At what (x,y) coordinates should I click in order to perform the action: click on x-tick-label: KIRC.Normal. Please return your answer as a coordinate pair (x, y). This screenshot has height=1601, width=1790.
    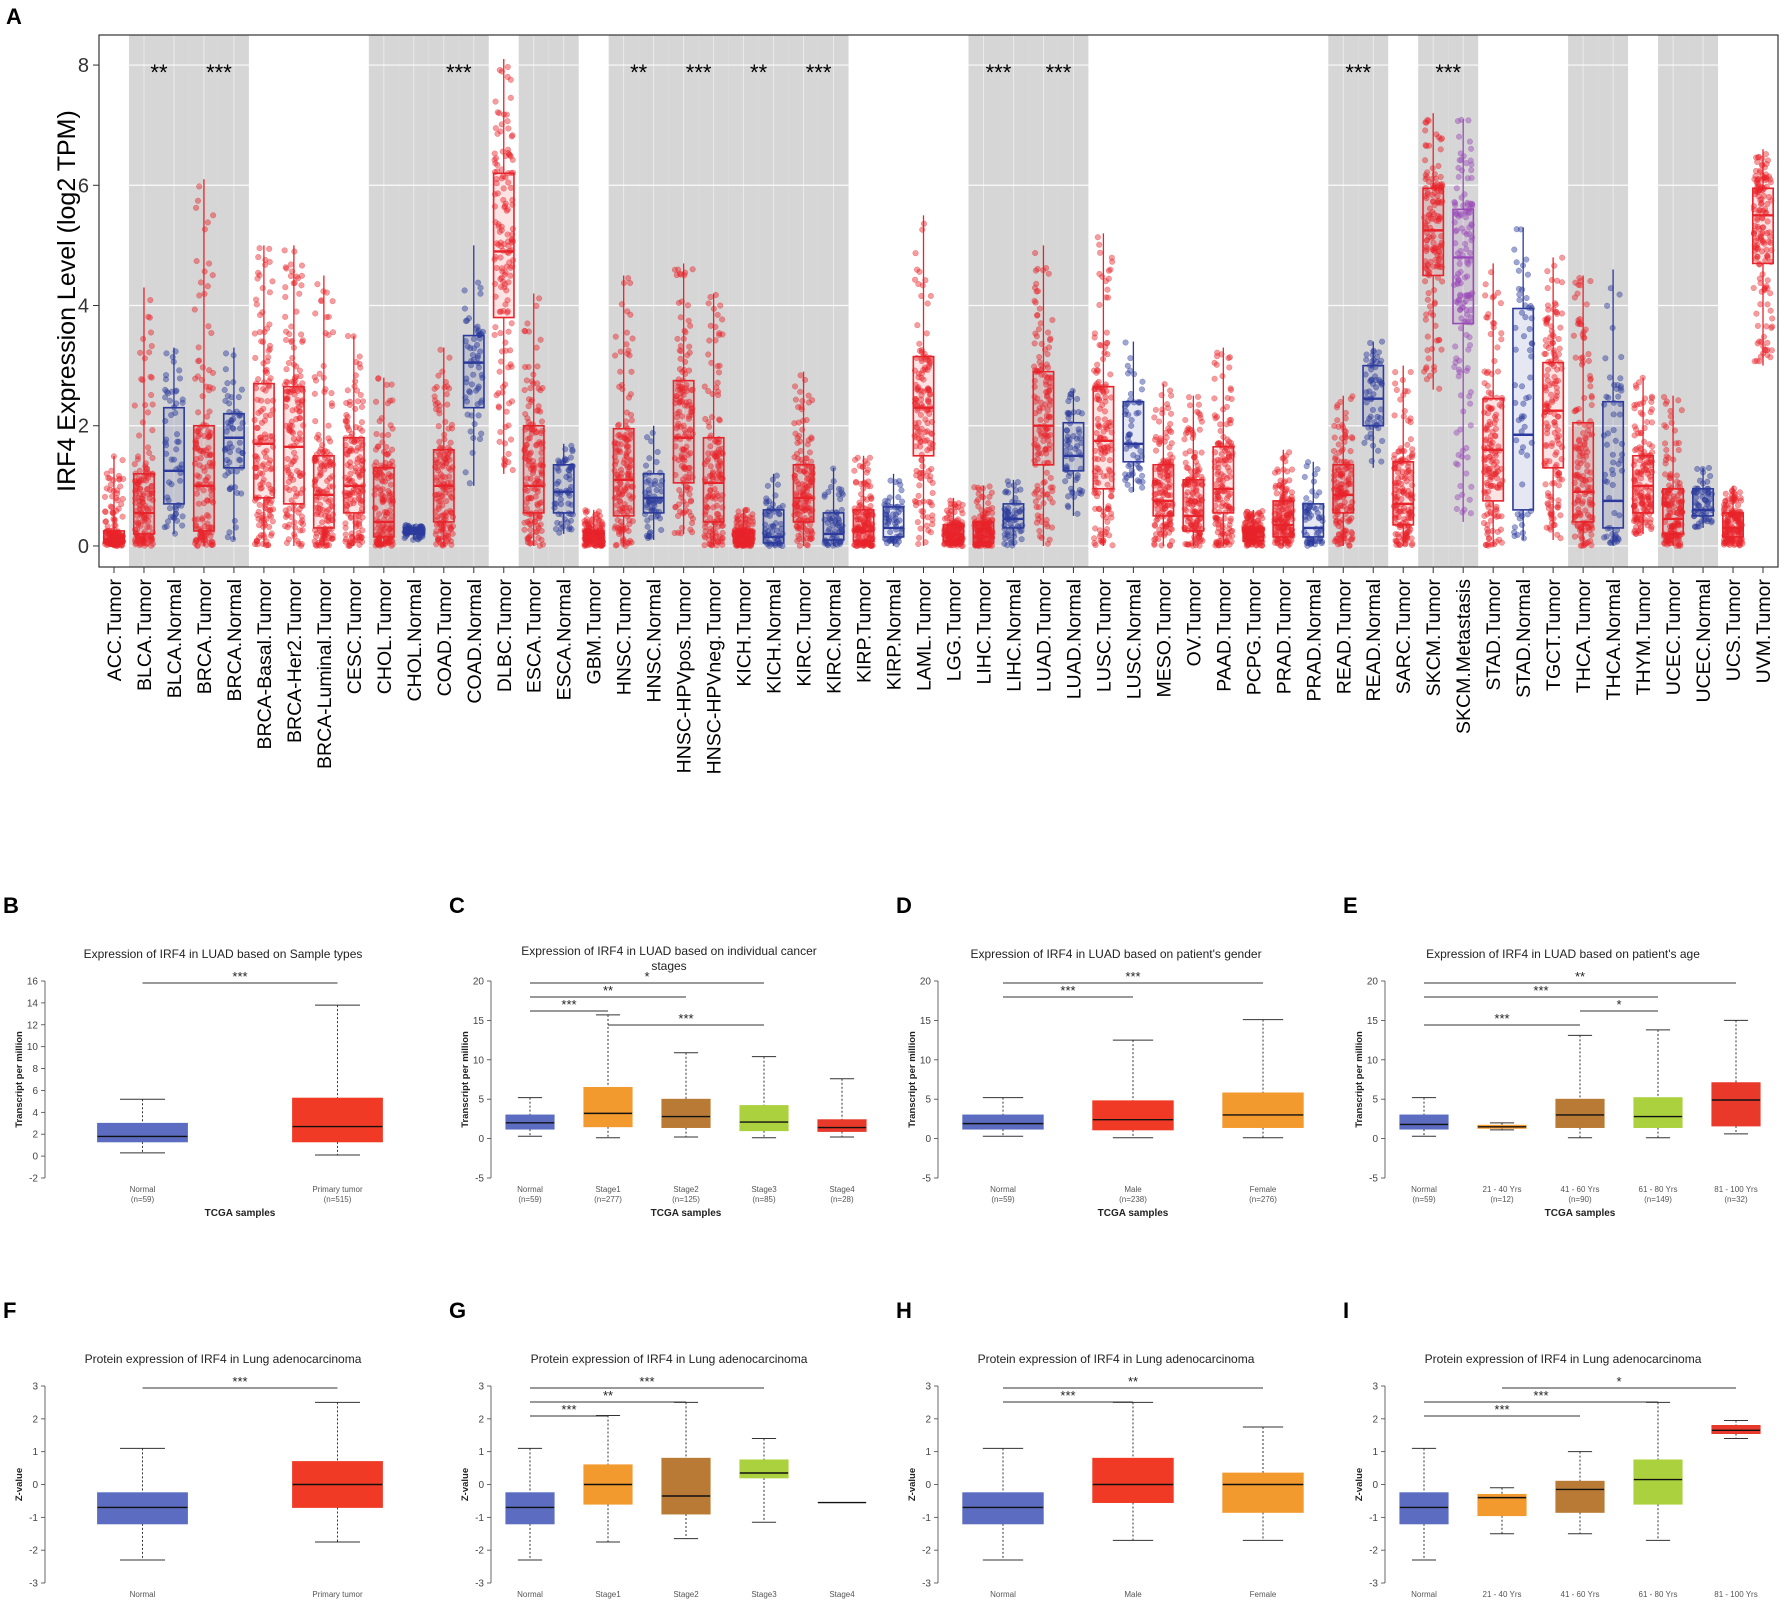
    Looking at the image, I should click on (835, 636).